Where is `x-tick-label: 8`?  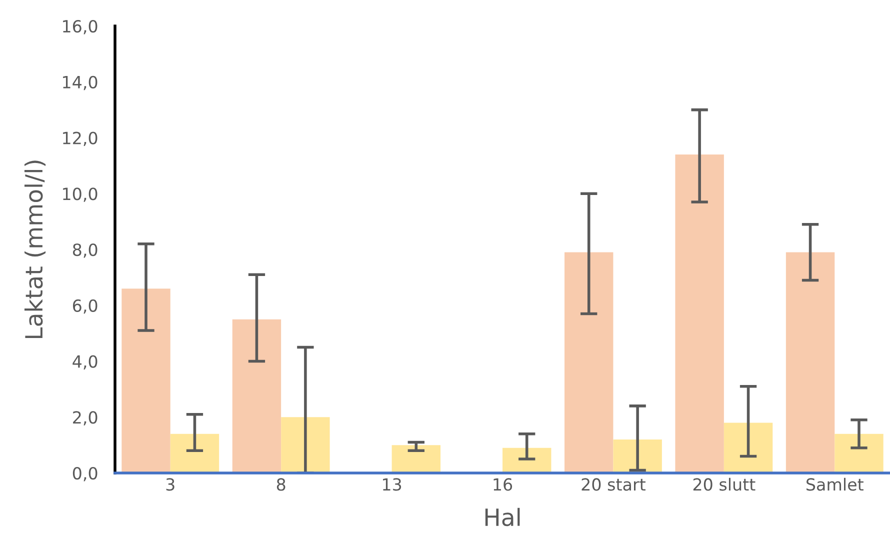 x-tick-label: 8 is located at coordinates (281, 484).